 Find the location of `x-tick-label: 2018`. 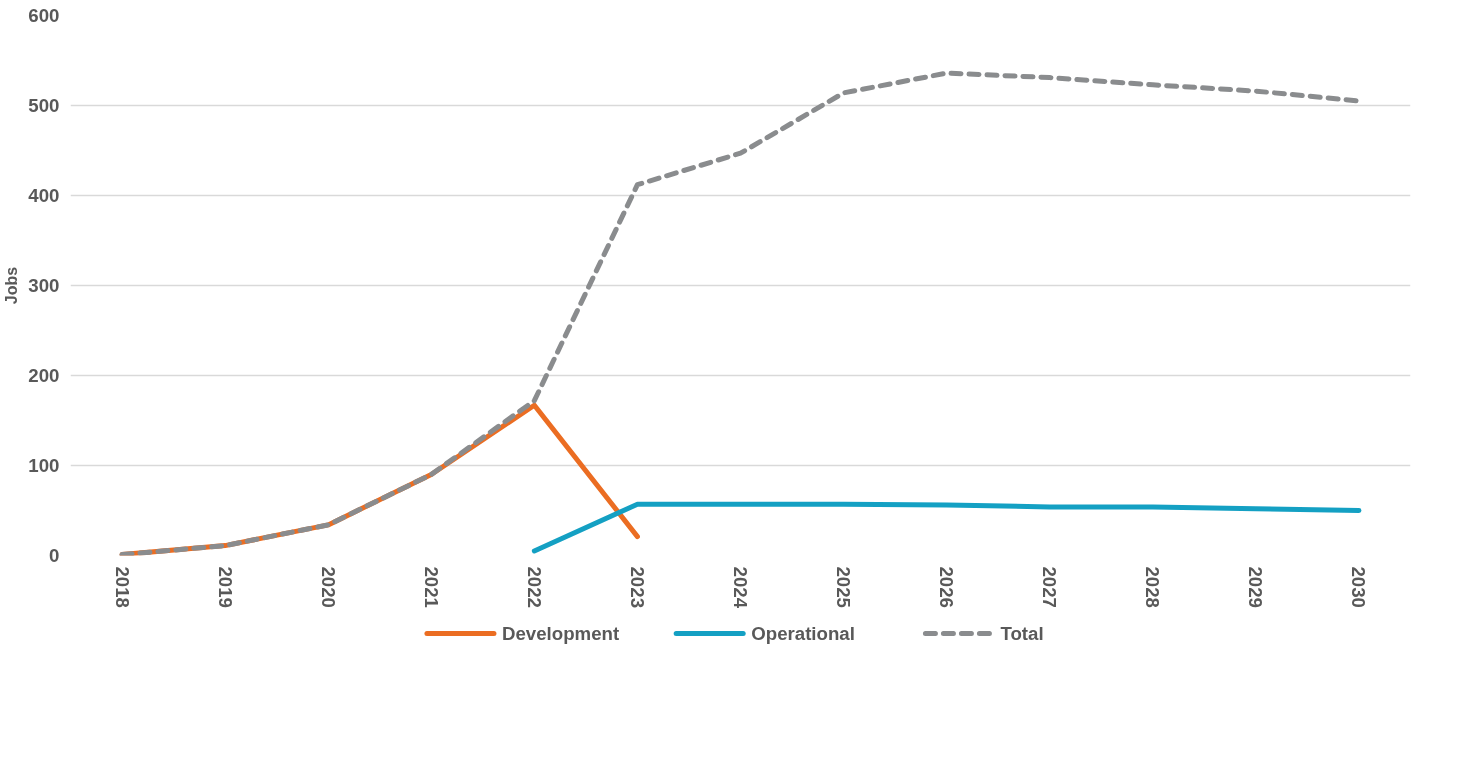

x-tick-label: 2018 is located at coordinates (122, 587).